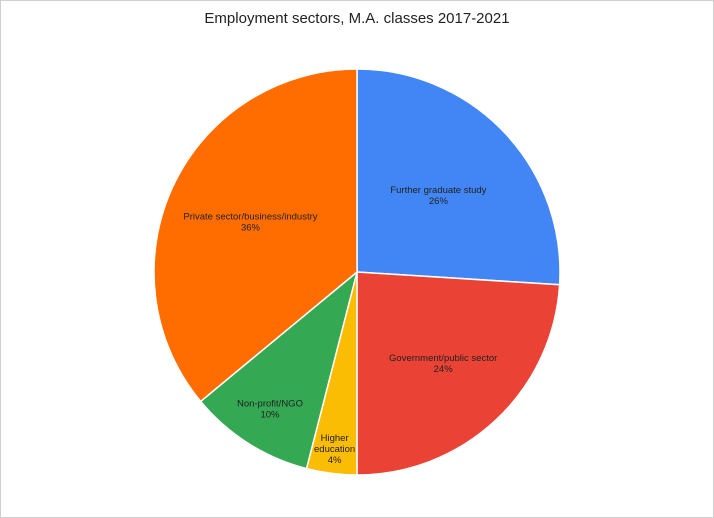  Describe the element at coordinates (335, 438) in the screenshot. I see `slice-name-label: Higher` at that location.